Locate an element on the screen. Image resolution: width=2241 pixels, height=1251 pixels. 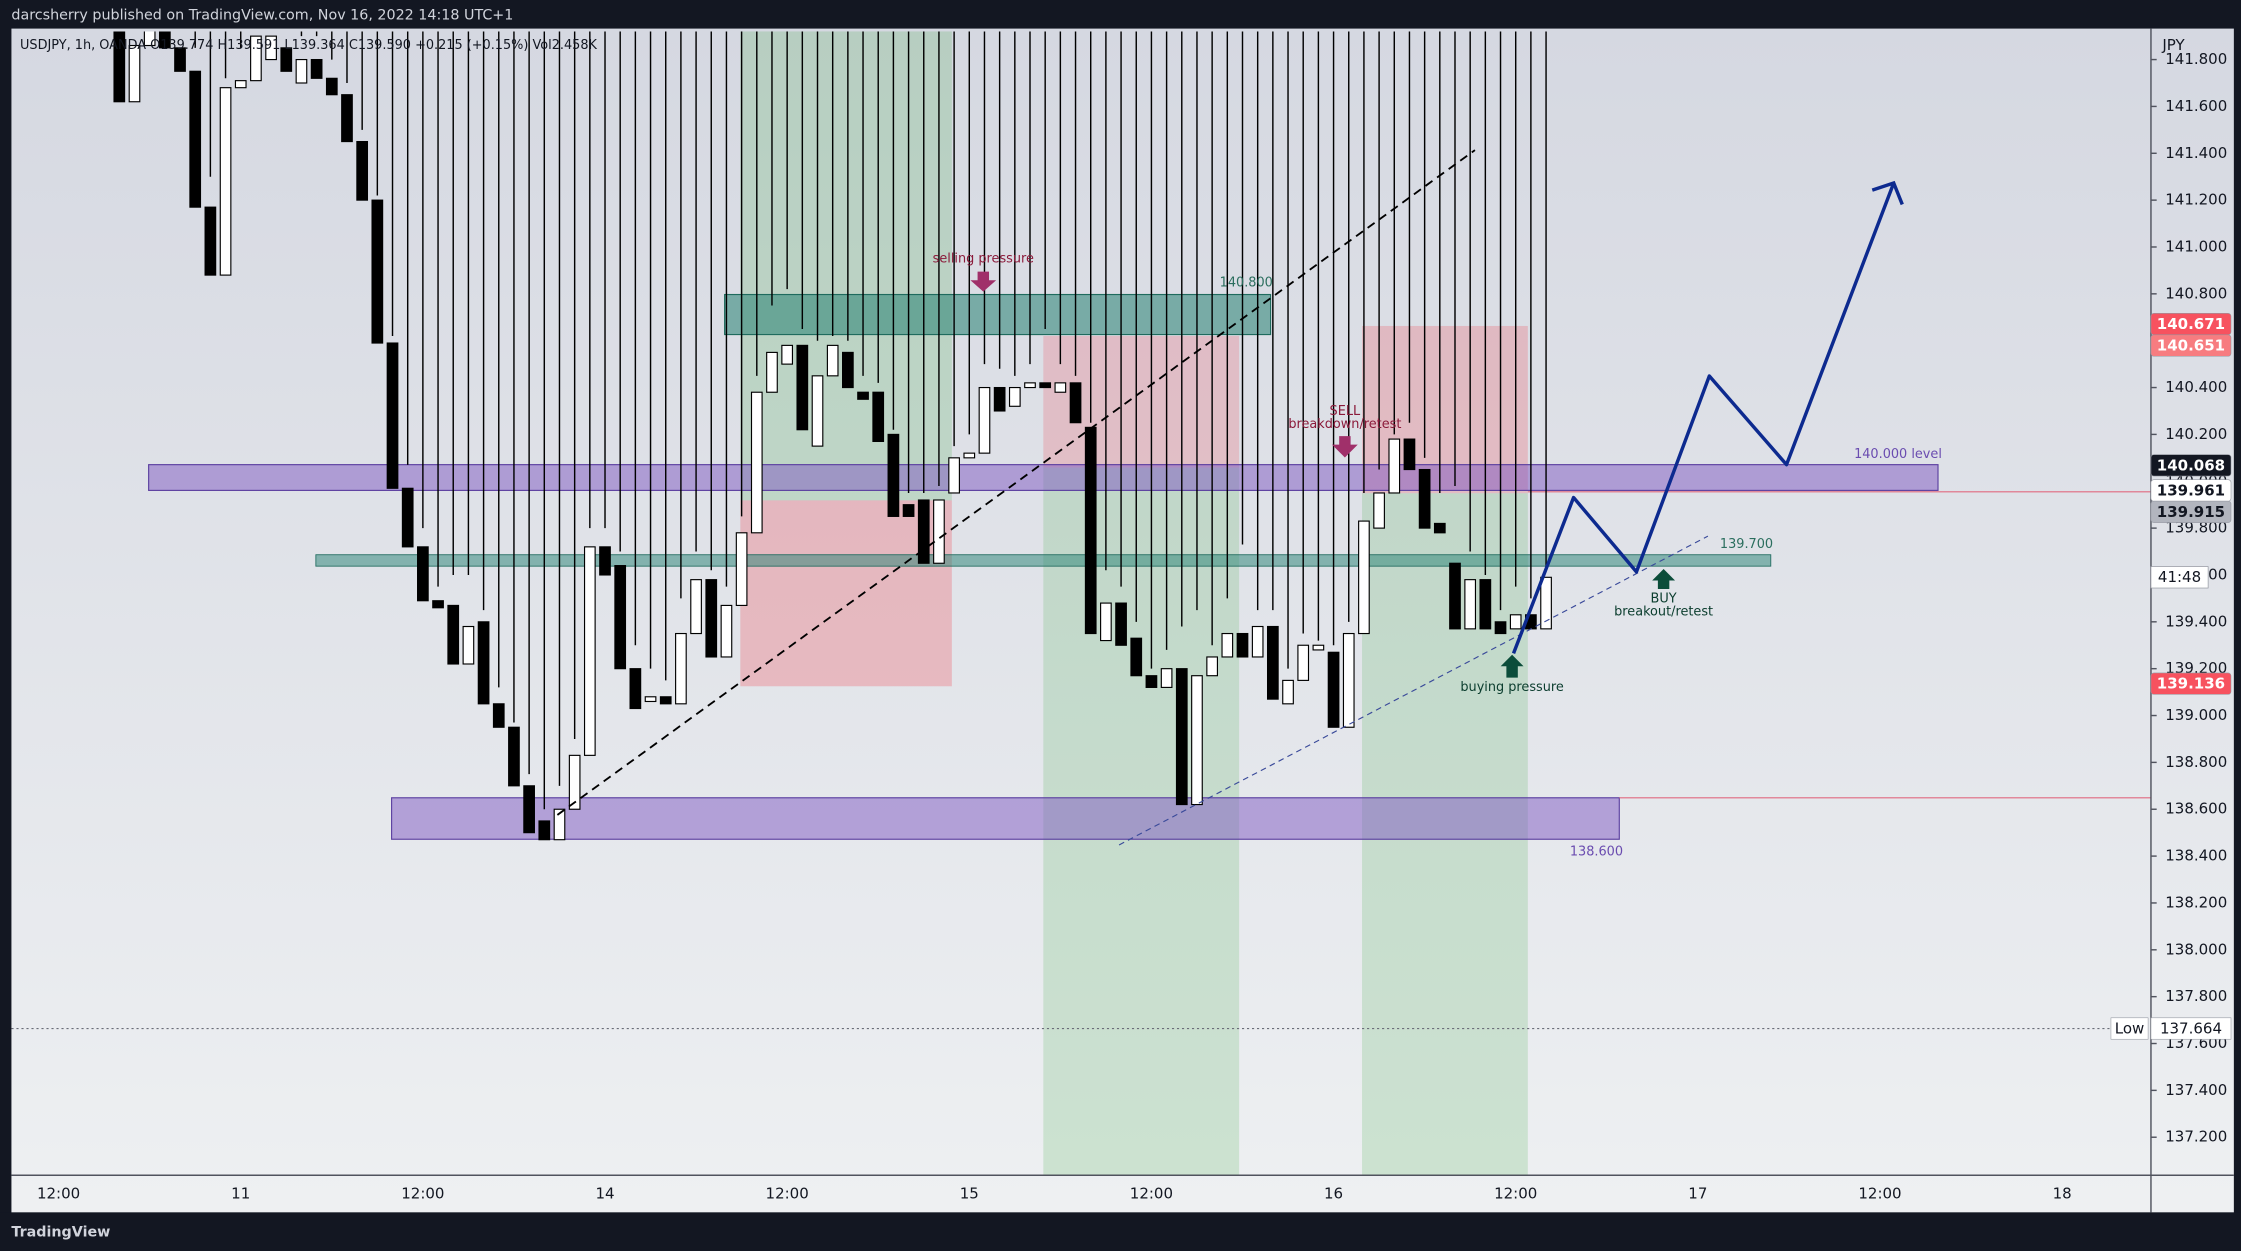
low-name-box is located at coordinates (2129, 1028).